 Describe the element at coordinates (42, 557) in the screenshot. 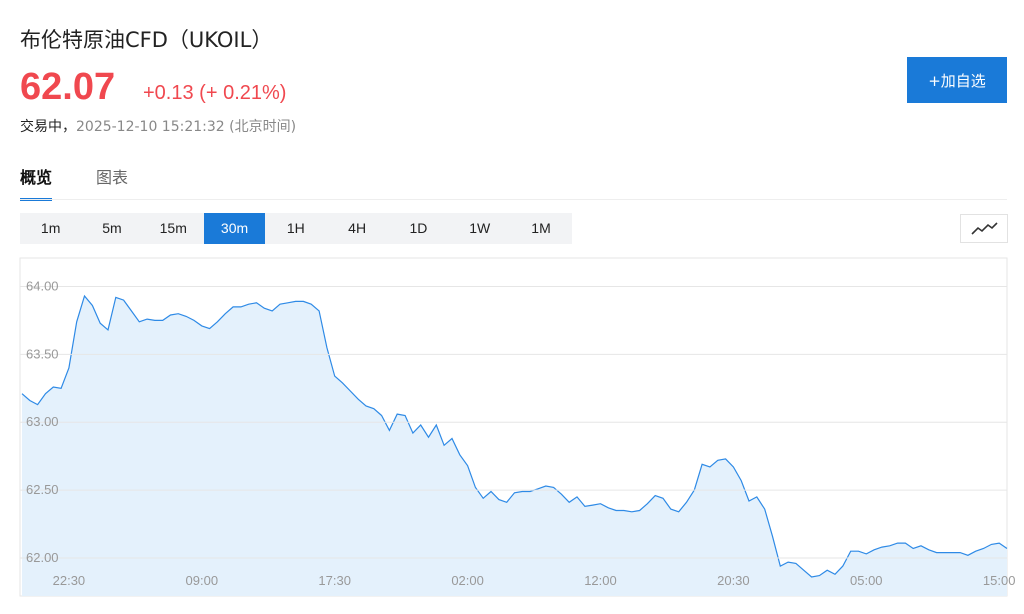

I see `y-tick-label: 62.00` at that location.